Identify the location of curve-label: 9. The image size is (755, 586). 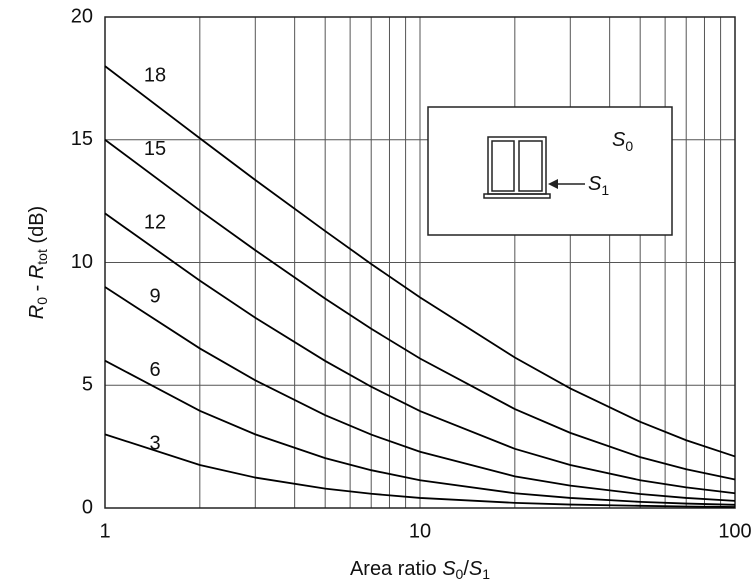
(154, 296).